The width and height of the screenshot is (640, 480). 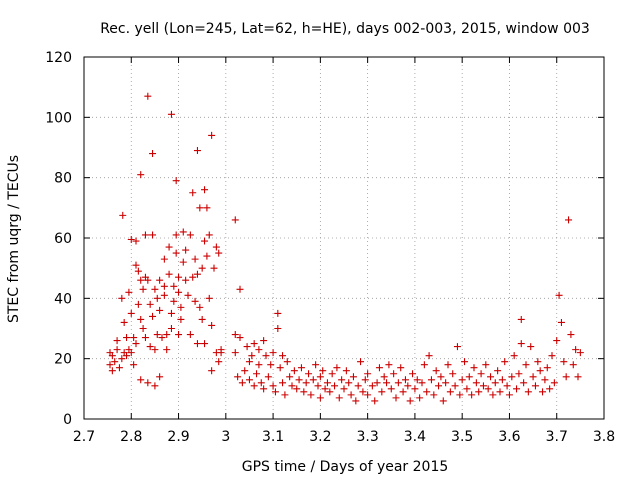 I want to click on y-tick-label: 80, so click(x=63, y=179).